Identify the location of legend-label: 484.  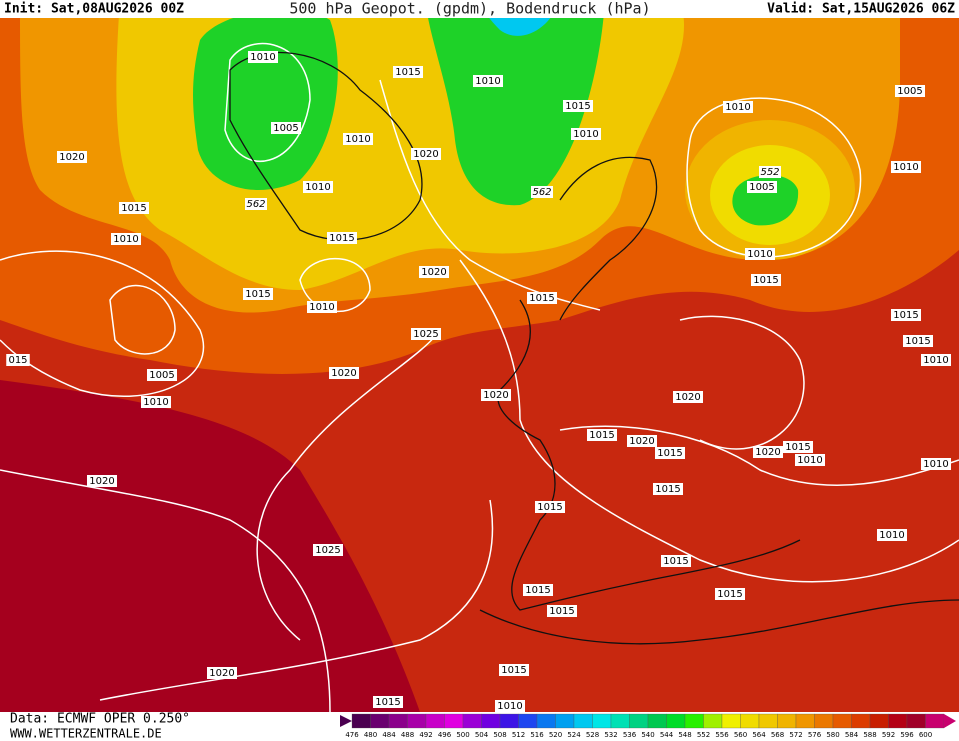
(389, 735).